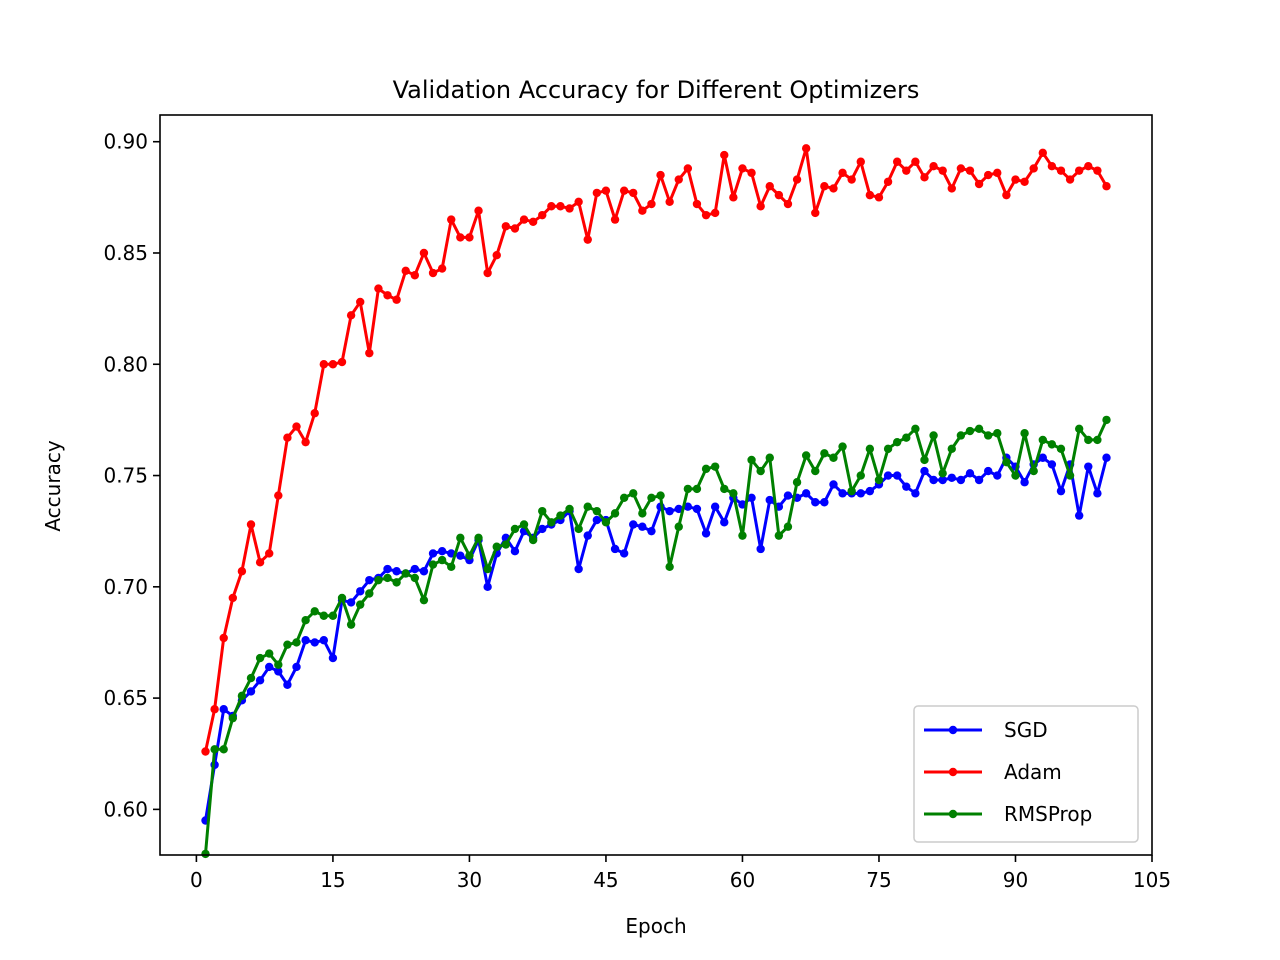 The height and width of the screenshot is (960, 1280). Describe the element at coordinates (1008, 814) in the screenshot. I see `legend-item-rmsprop: RMSProp` at that location.